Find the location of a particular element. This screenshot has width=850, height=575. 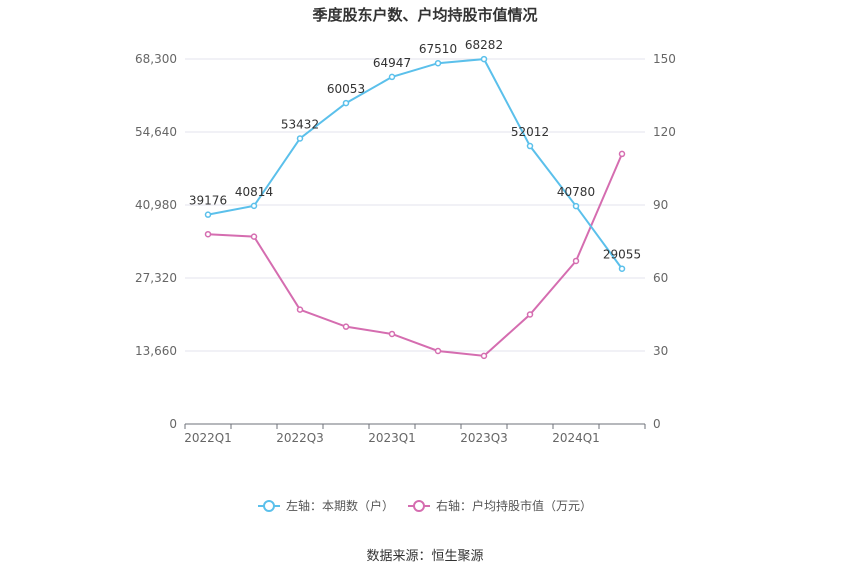

left-tick-label: 68,300 is located at coordinates (156, 59).